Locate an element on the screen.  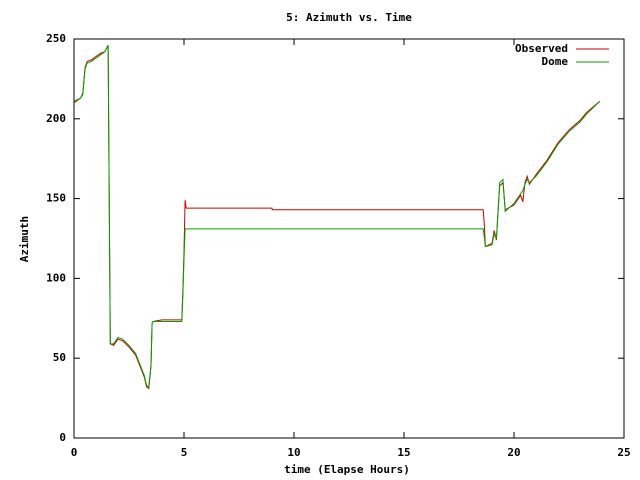
x-tick-label: 5 is located at coordinates (184, 452).